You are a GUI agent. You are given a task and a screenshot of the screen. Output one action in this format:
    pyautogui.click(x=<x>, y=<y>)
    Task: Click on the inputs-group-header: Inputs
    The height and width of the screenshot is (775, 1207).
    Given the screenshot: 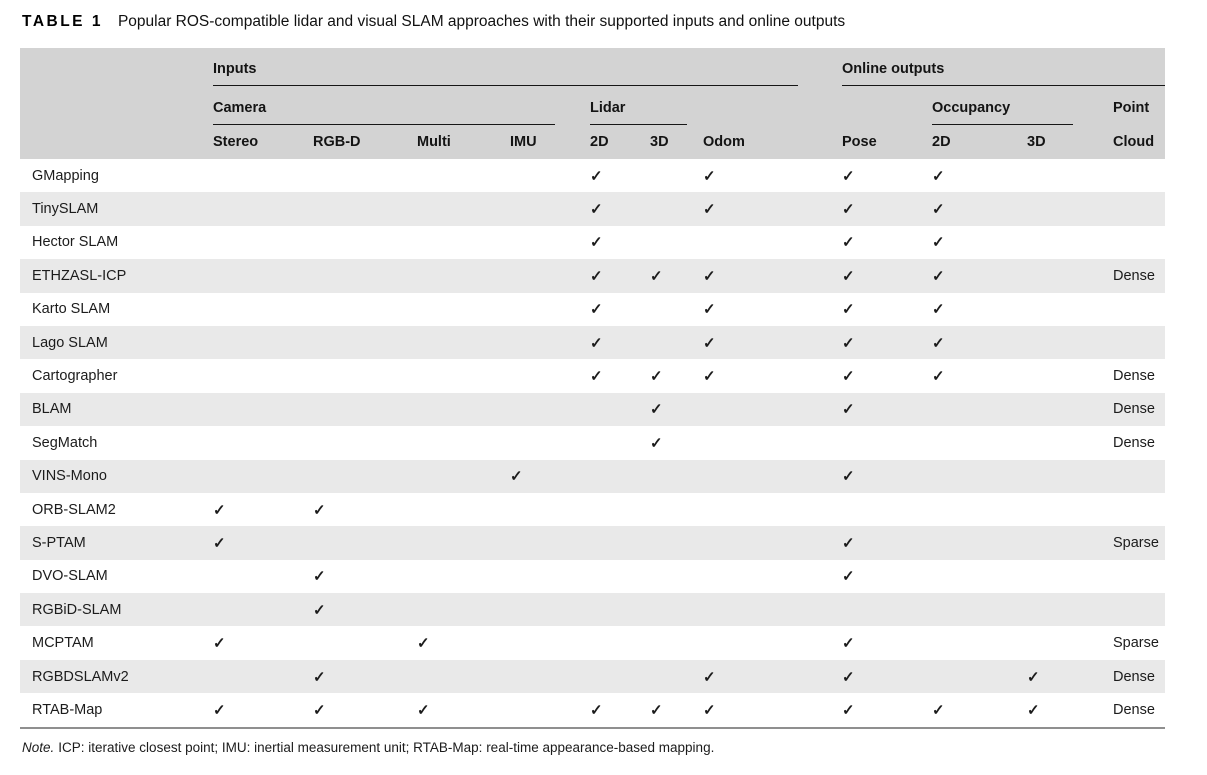 What is the action you would take?
    pyautogui.click(x=527, y=67)
    